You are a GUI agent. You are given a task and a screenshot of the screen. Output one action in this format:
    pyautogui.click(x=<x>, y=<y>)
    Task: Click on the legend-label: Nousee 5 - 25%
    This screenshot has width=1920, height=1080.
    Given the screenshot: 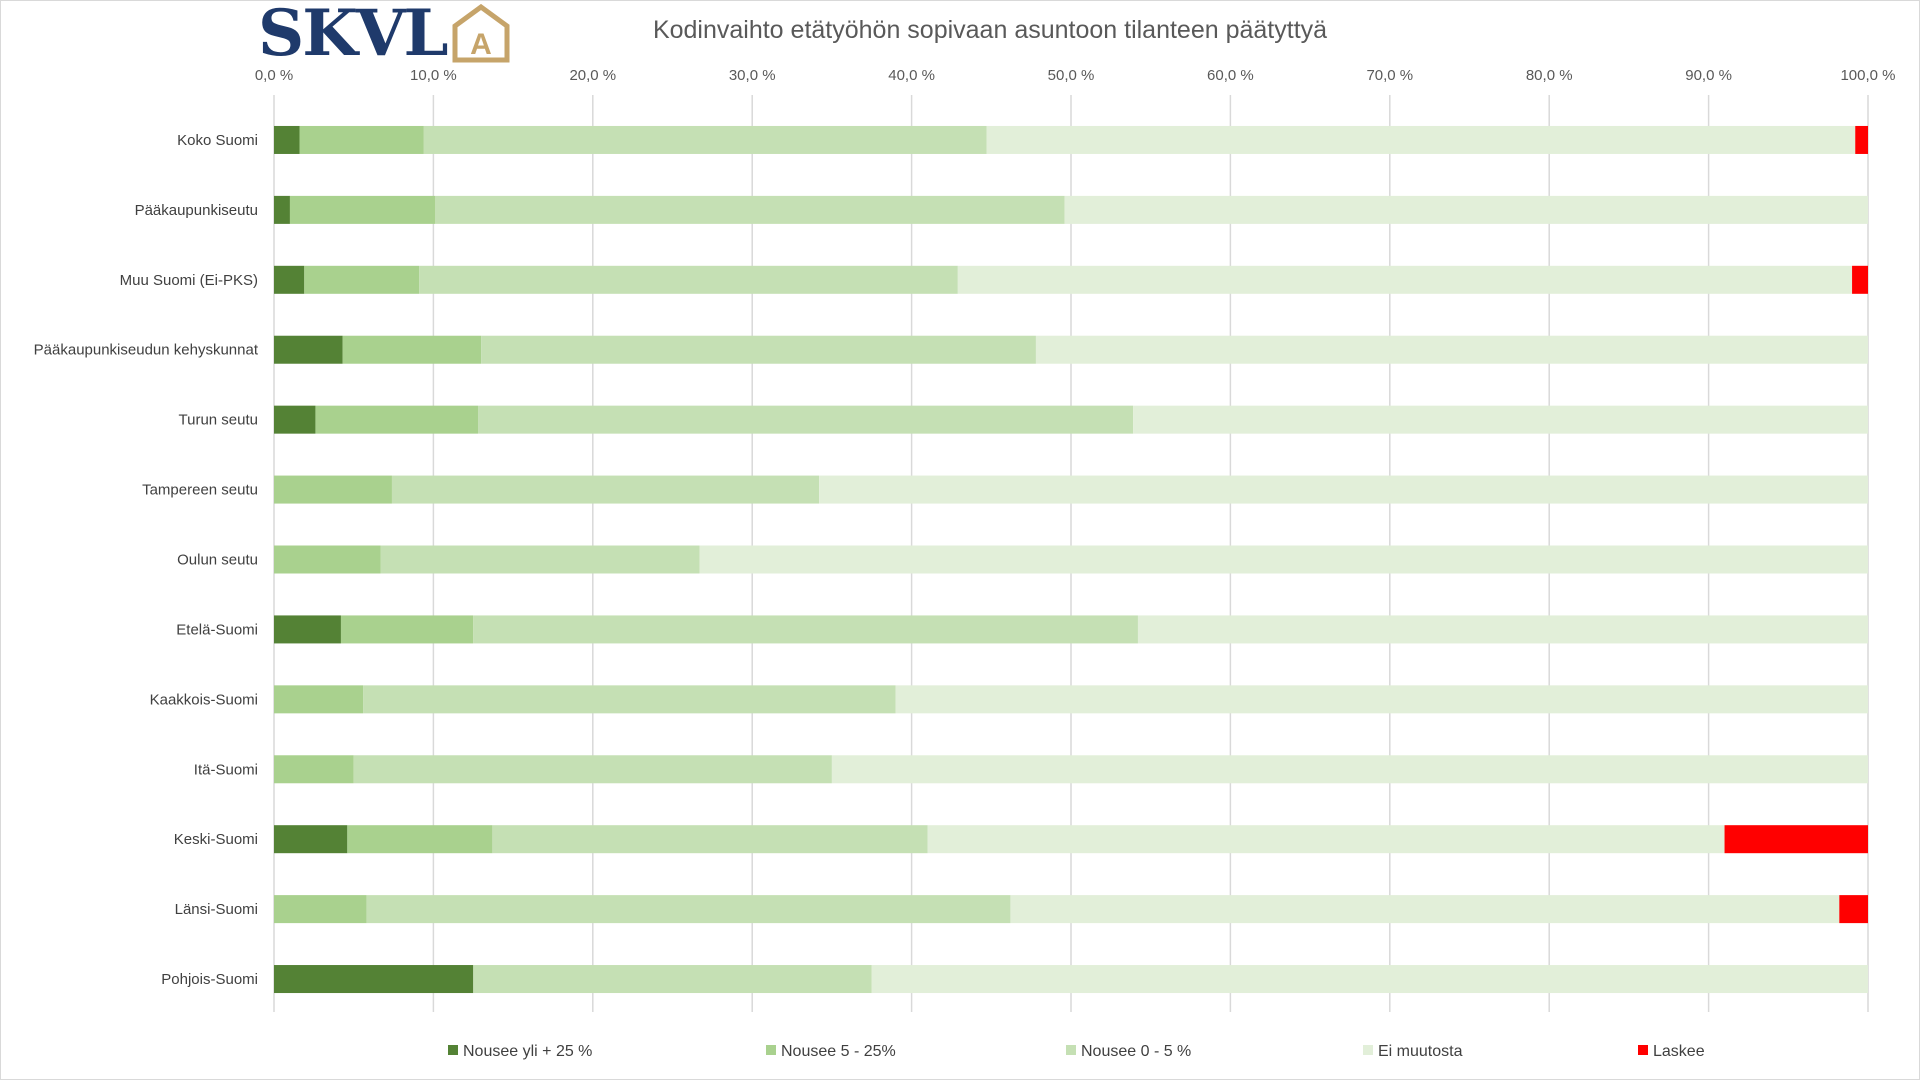 What is the action you would take?
    pyautogui.click(x=838, y=1051)
    